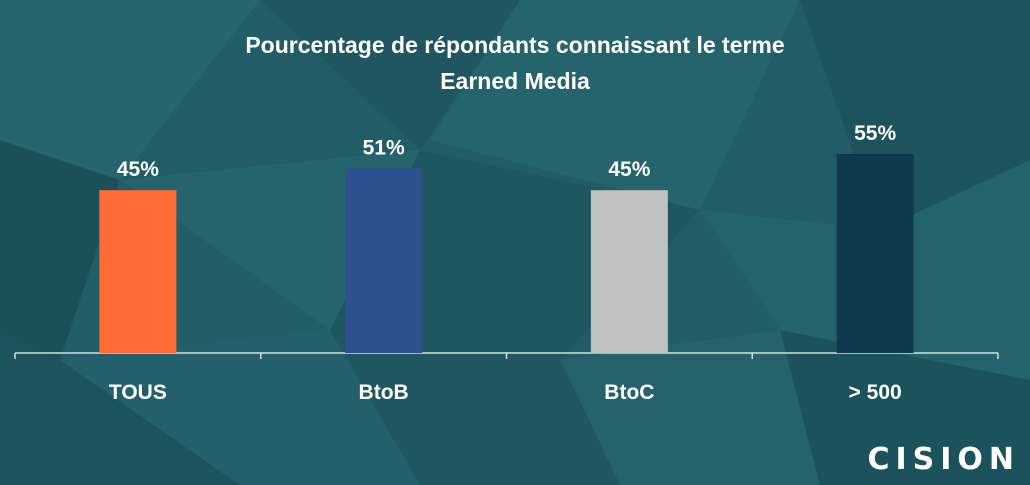 The image size is (1030, 485). I want to click on data-label-0: 45%, so click(138, 169).